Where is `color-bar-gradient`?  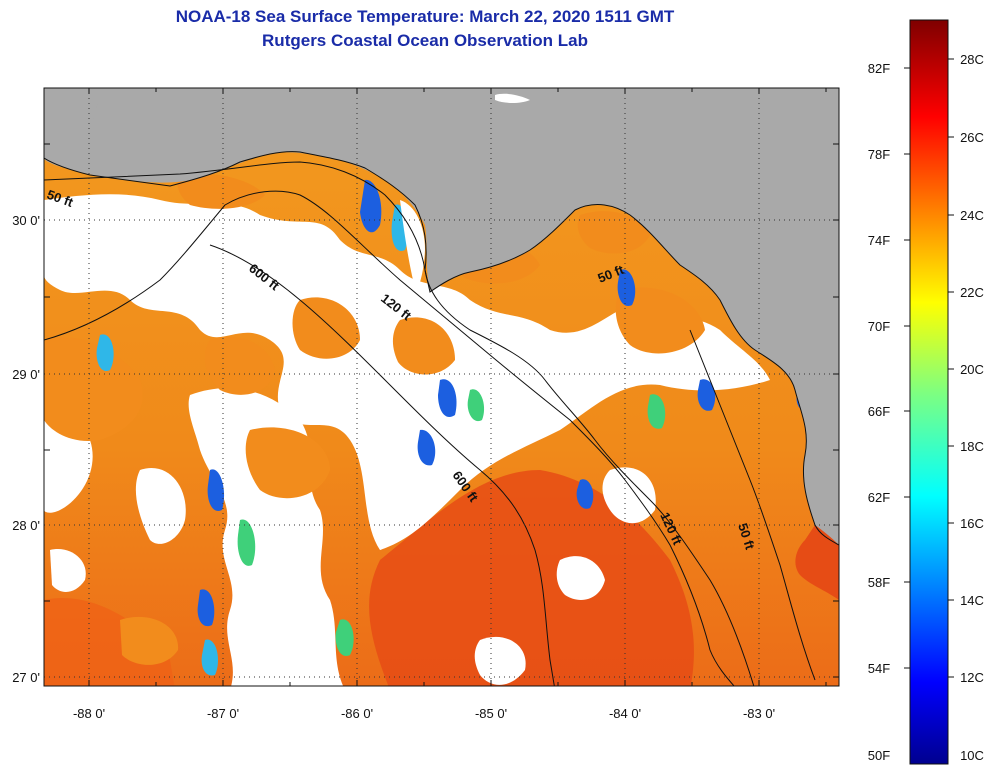
color-bar-gradient is located at coordinates (929, 392).